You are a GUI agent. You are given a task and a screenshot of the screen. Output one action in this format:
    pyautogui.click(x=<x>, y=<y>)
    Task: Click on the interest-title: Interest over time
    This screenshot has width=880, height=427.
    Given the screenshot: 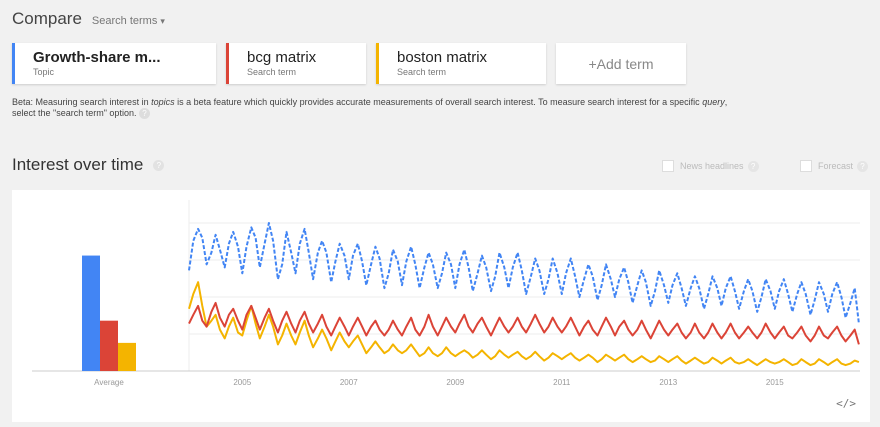 What is the action you would take?
    pyautogui.click(x=78, y=164)
    